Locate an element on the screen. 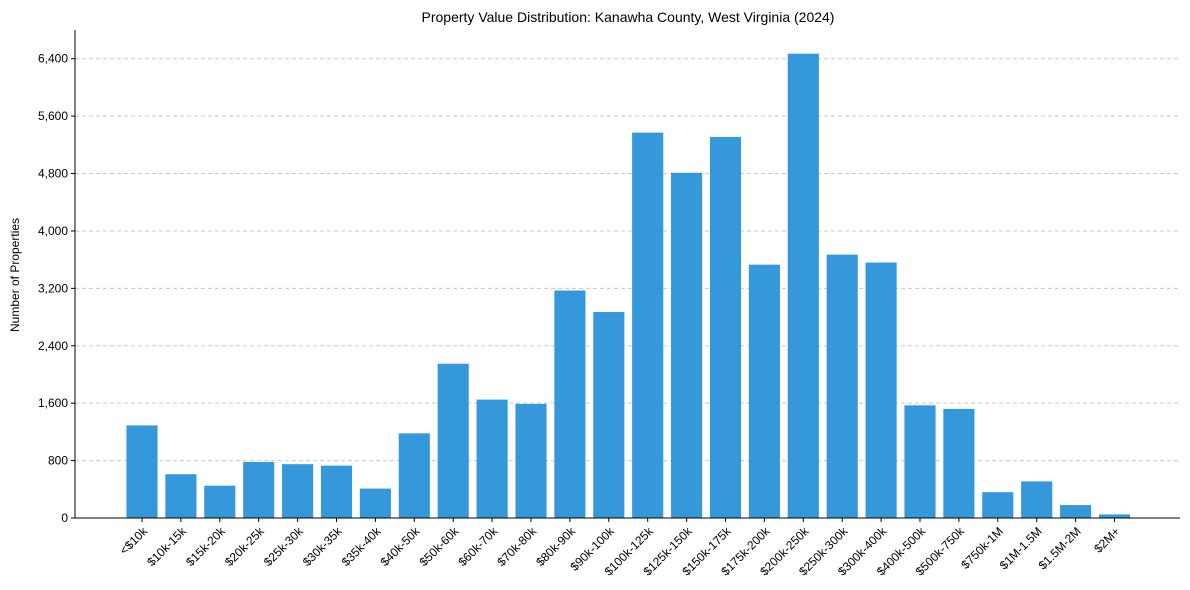  x-tick-label: $70k-80k is located at coordinates (517, 547).